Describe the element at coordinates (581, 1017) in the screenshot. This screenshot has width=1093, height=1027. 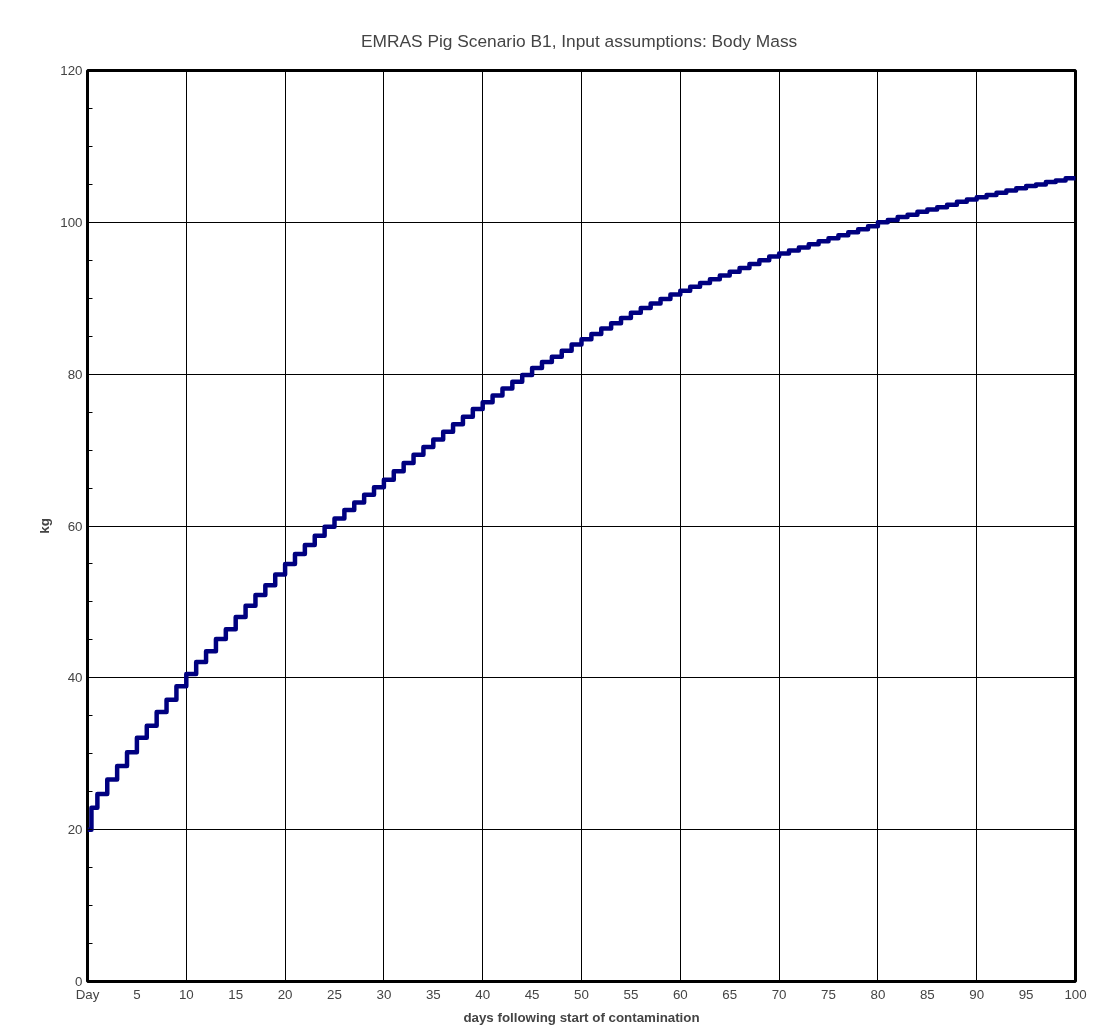
I see `x-axis-title: days following start of contamination` at that location.